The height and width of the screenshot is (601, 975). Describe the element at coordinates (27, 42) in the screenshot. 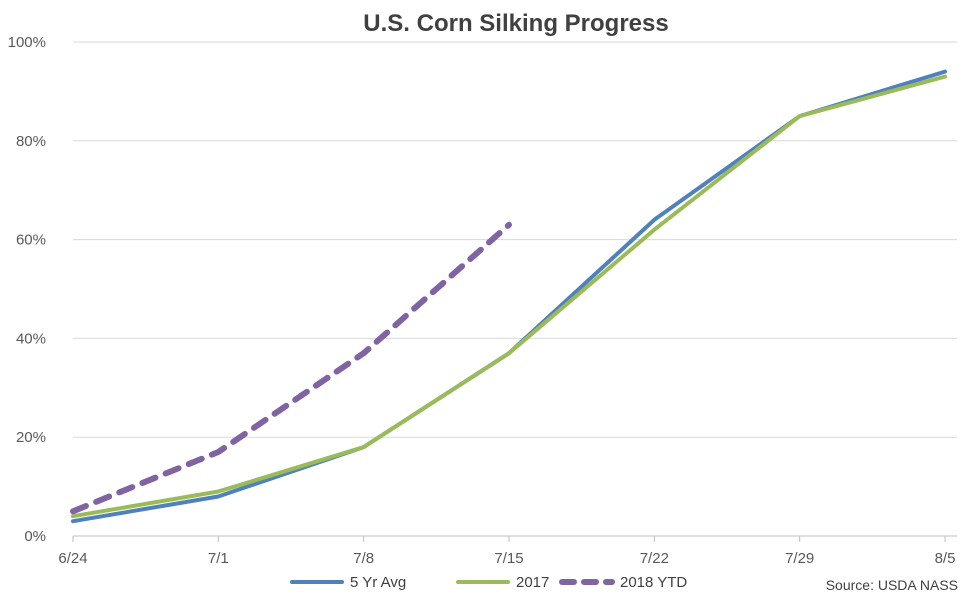

I see `y-tick-label: 100%` at that location.